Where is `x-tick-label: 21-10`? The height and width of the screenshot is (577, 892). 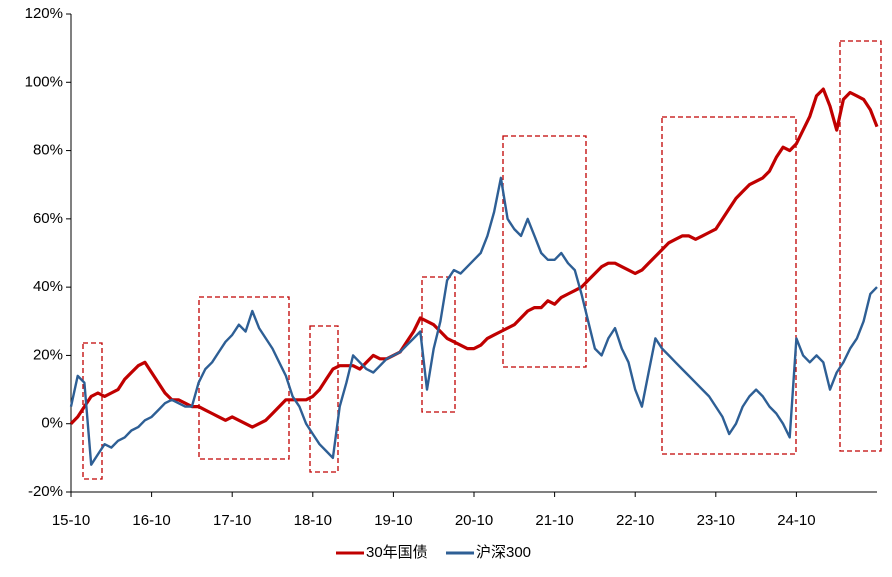
x-tick-label: 21-10 is located at coordinates (554, 520).